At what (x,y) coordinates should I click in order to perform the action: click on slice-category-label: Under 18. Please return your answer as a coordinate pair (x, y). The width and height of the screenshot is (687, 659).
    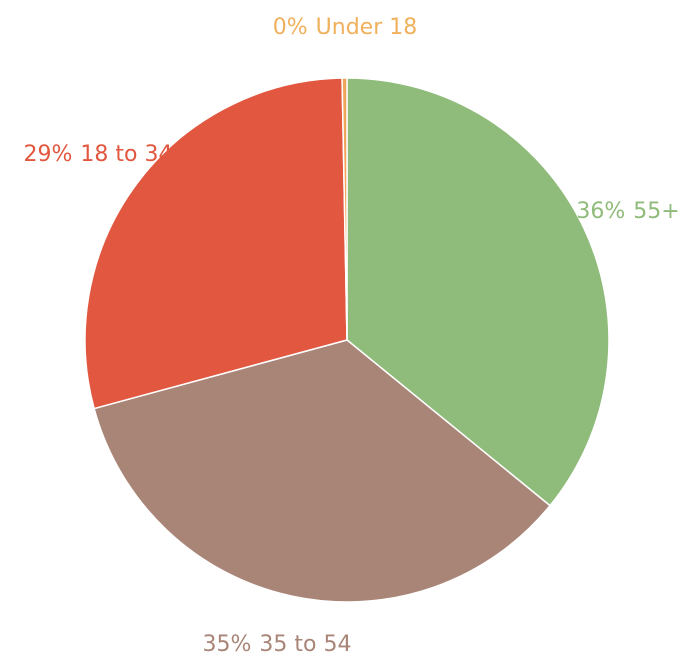
    Looking at the image, I should click on (367, 27).